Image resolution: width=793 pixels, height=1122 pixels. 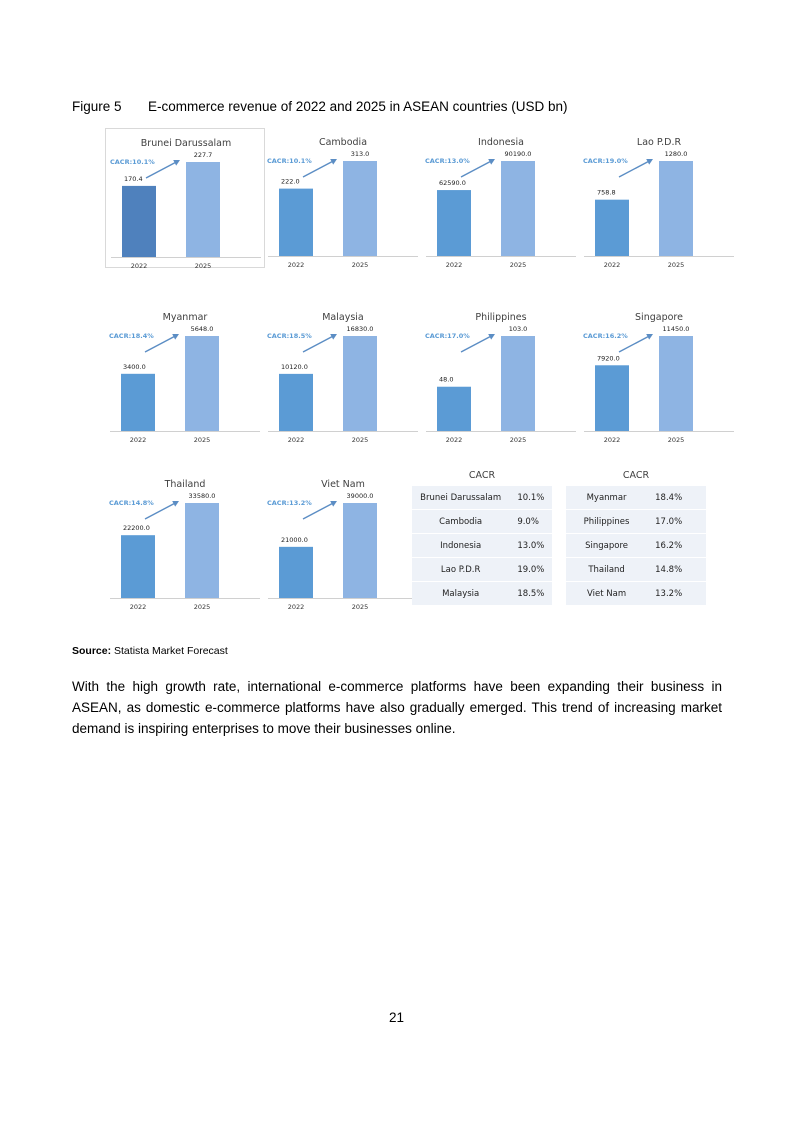 What do you see at coordinates (169, 651) in the screenshot?
I see `source-text: Statista Market Forecast` at bounding box center [169, 651].